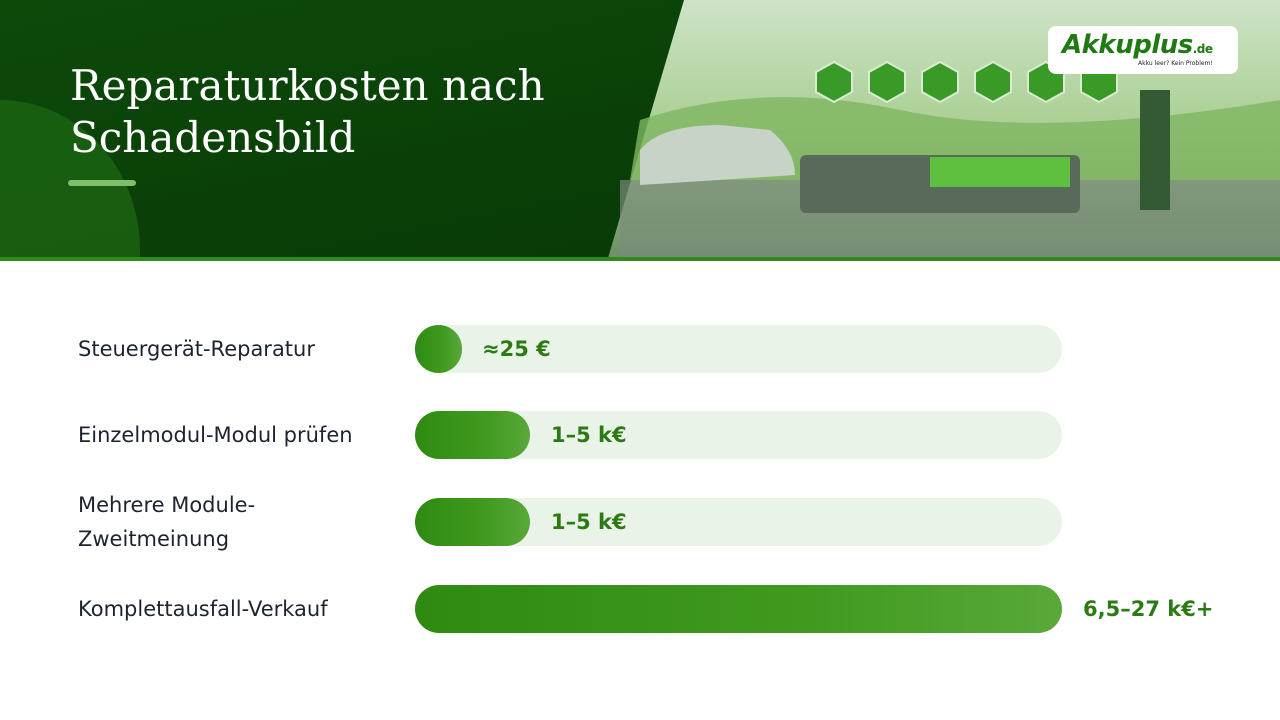 This screenshot has height=720, width=1280. What do you see at coordinates (215, 435) in the screenshot?
I see `row-label: Einzelmodul-Modul prüfen` at bounding box center [215, 435].